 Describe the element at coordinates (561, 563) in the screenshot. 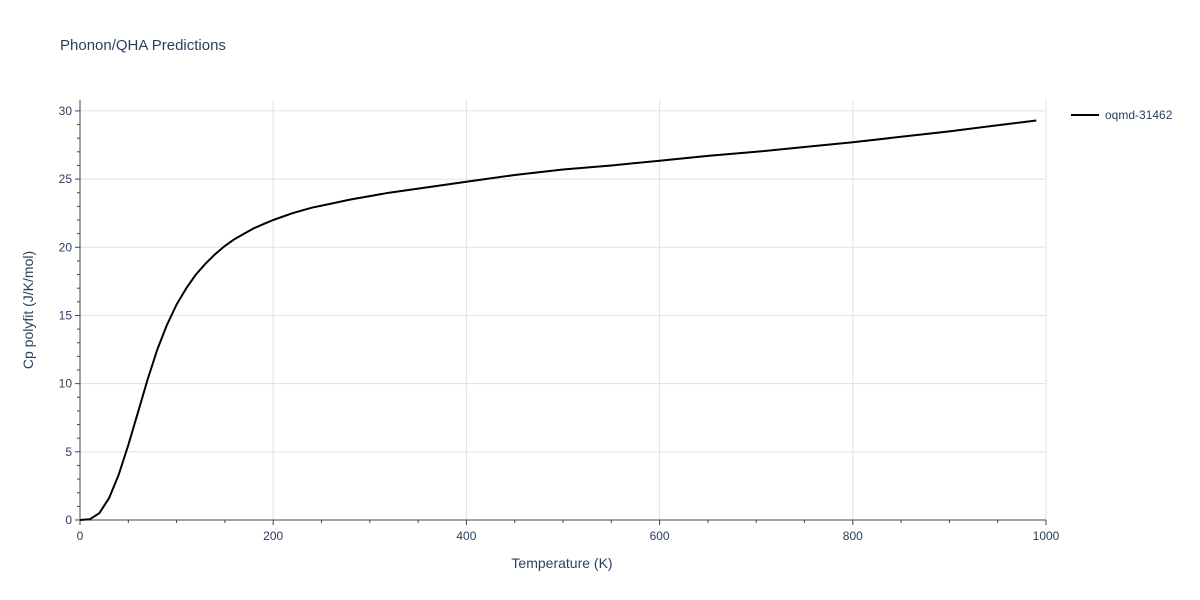

I see `x-axis-title: Temperature (K)` at that location.